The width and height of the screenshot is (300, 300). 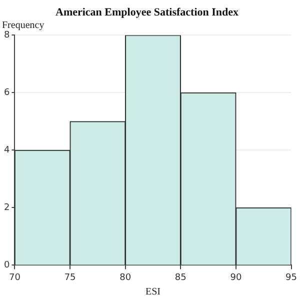 I want to click on x-axis-title: ESI, so click(x=153, y=292).